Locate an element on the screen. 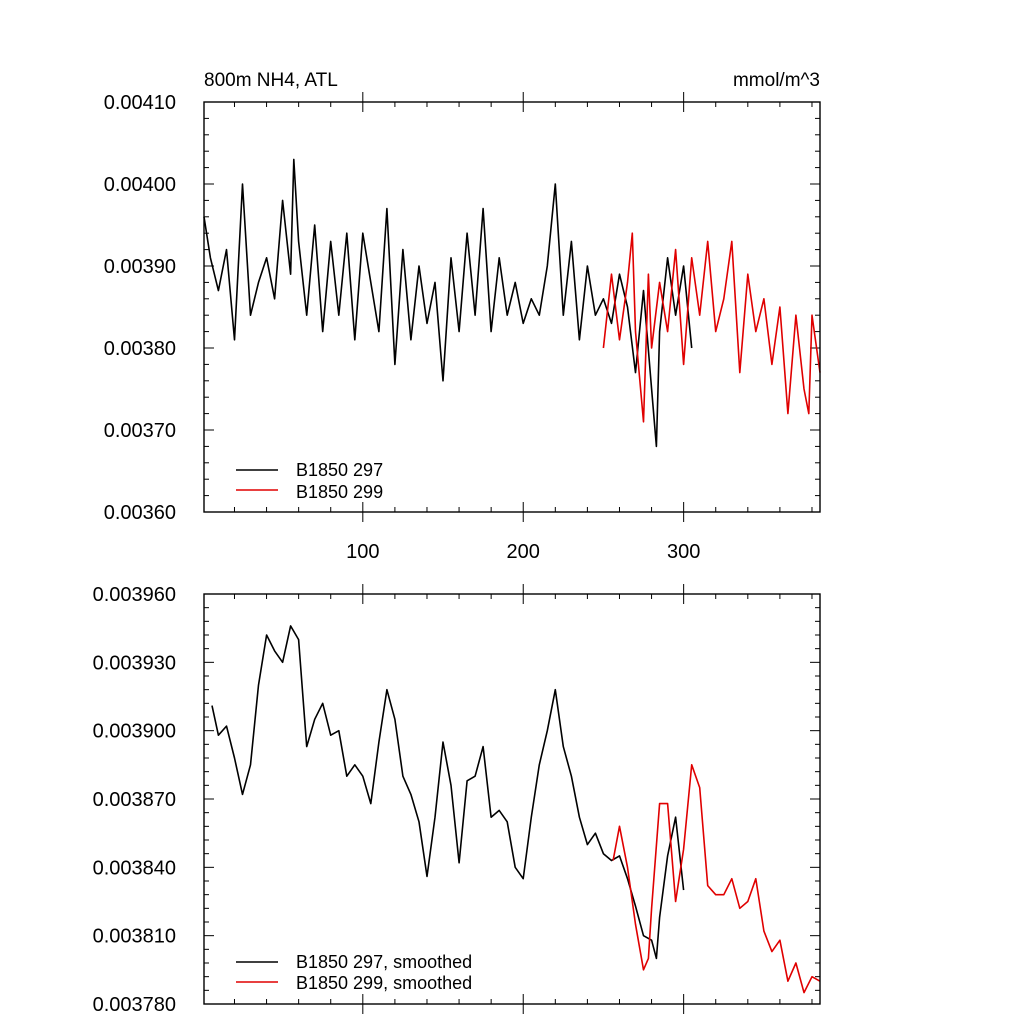 The height and width of the screenshot is (1024, 1024). legend-label-b1850-297-smoothed: B1850 297, smoothed is located at coordinates (384, 962).